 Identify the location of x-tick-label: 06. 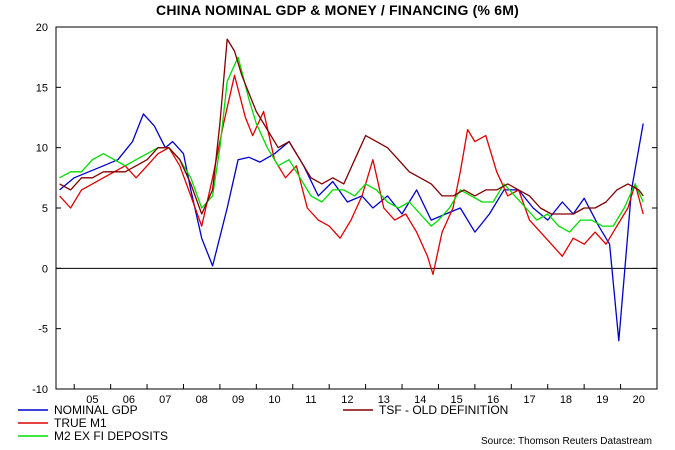
(129, 400).